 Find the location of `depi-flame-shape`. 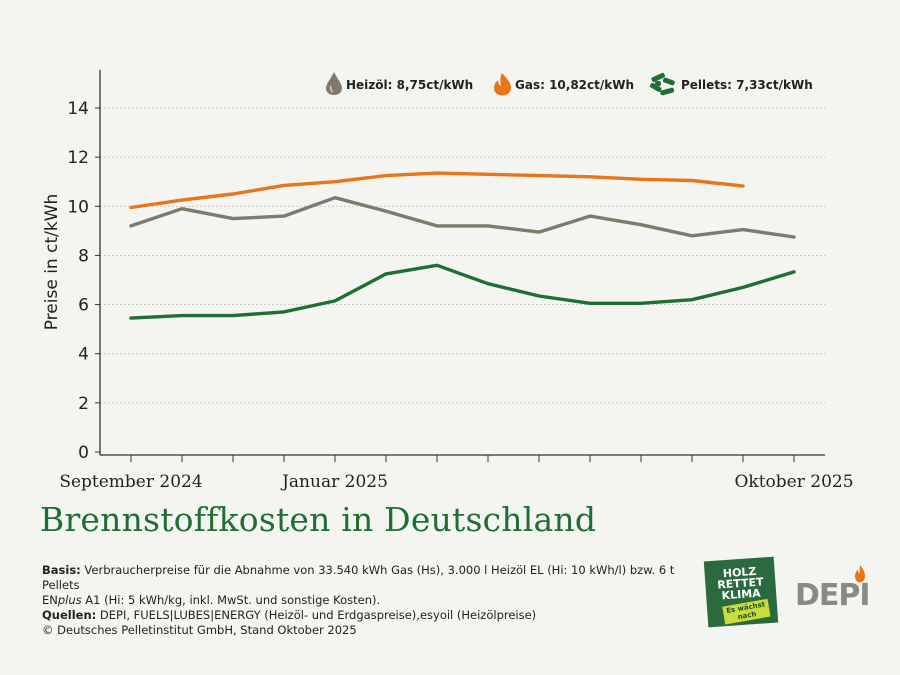

depi-flame-shape is located at coordinates (860, 574).